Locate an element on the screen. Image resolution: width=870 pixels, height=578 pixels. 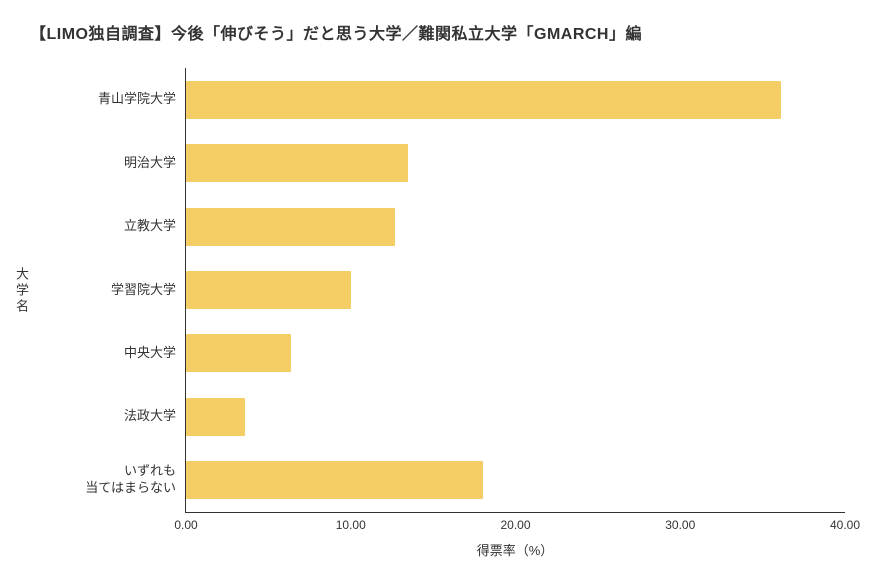
chart-row: いずれも 当てはまらない is located at coordinates (465, 480).